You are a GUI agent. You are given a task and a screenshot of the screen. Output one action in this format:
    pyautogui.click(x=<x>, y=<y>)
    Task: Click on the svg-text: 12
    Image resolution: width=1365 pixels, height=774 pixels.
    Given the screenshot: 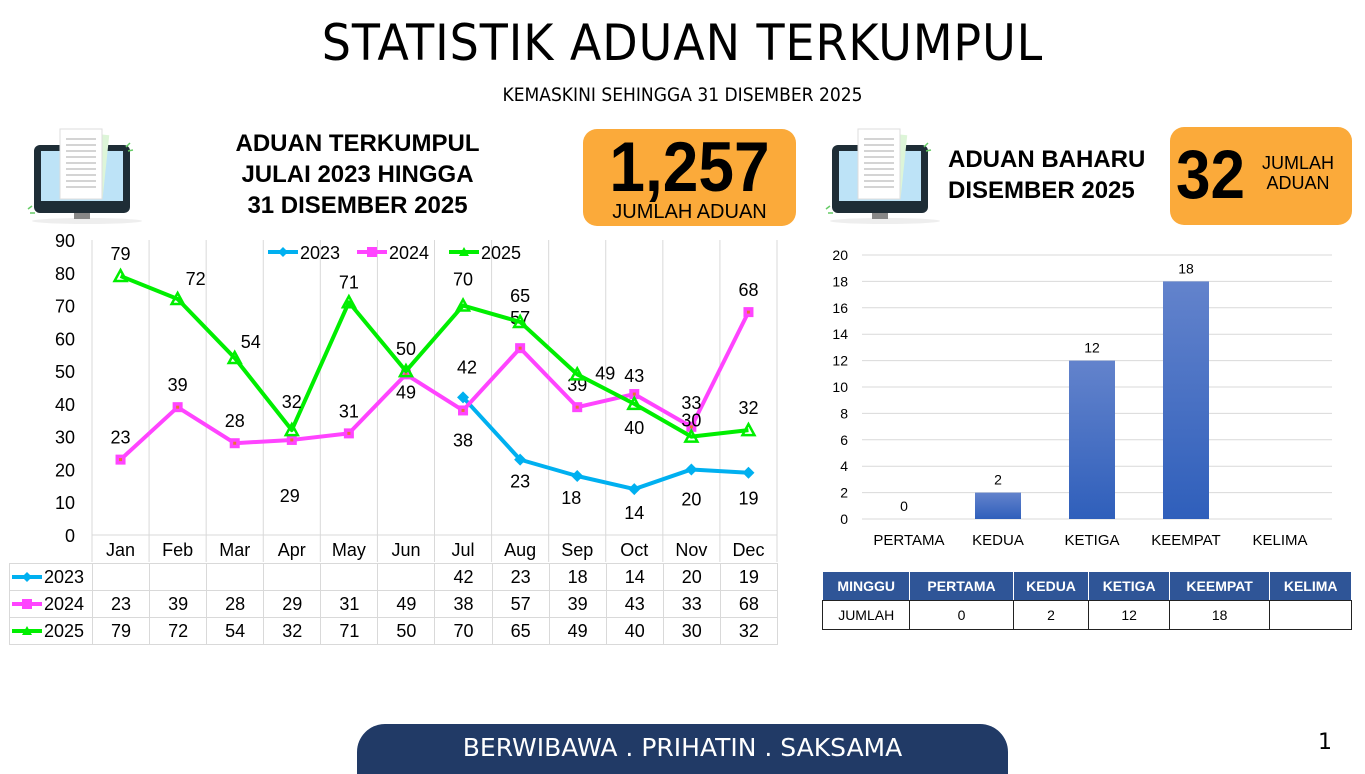 What is the action you would take?
    pyautogui.click(x=840, y=361)
    